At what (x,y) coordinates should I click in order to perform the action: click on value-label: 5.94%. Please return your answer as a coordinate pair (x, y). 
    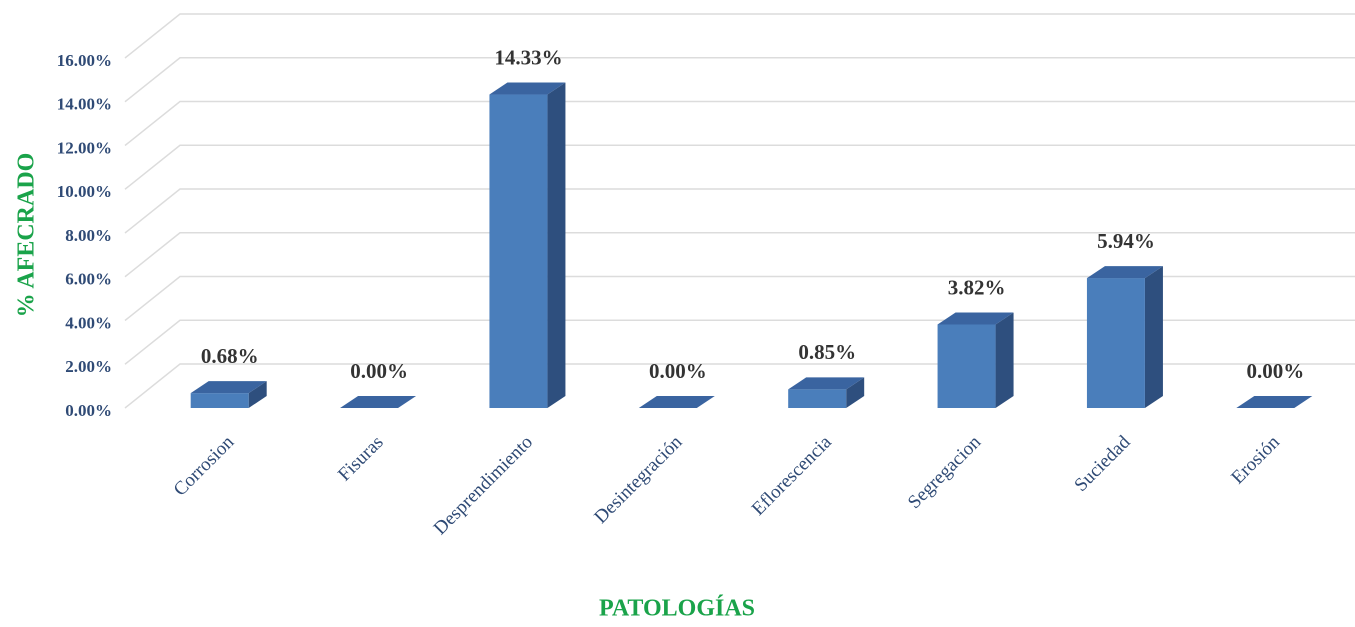
    Looking at the image, I should click on (1126, 241).